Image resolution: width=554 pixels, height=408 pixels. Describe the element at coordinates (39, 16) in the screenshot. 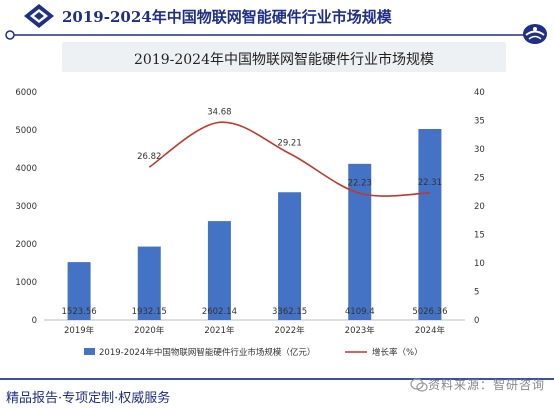

I see `diamond-logo-icon` at that location.